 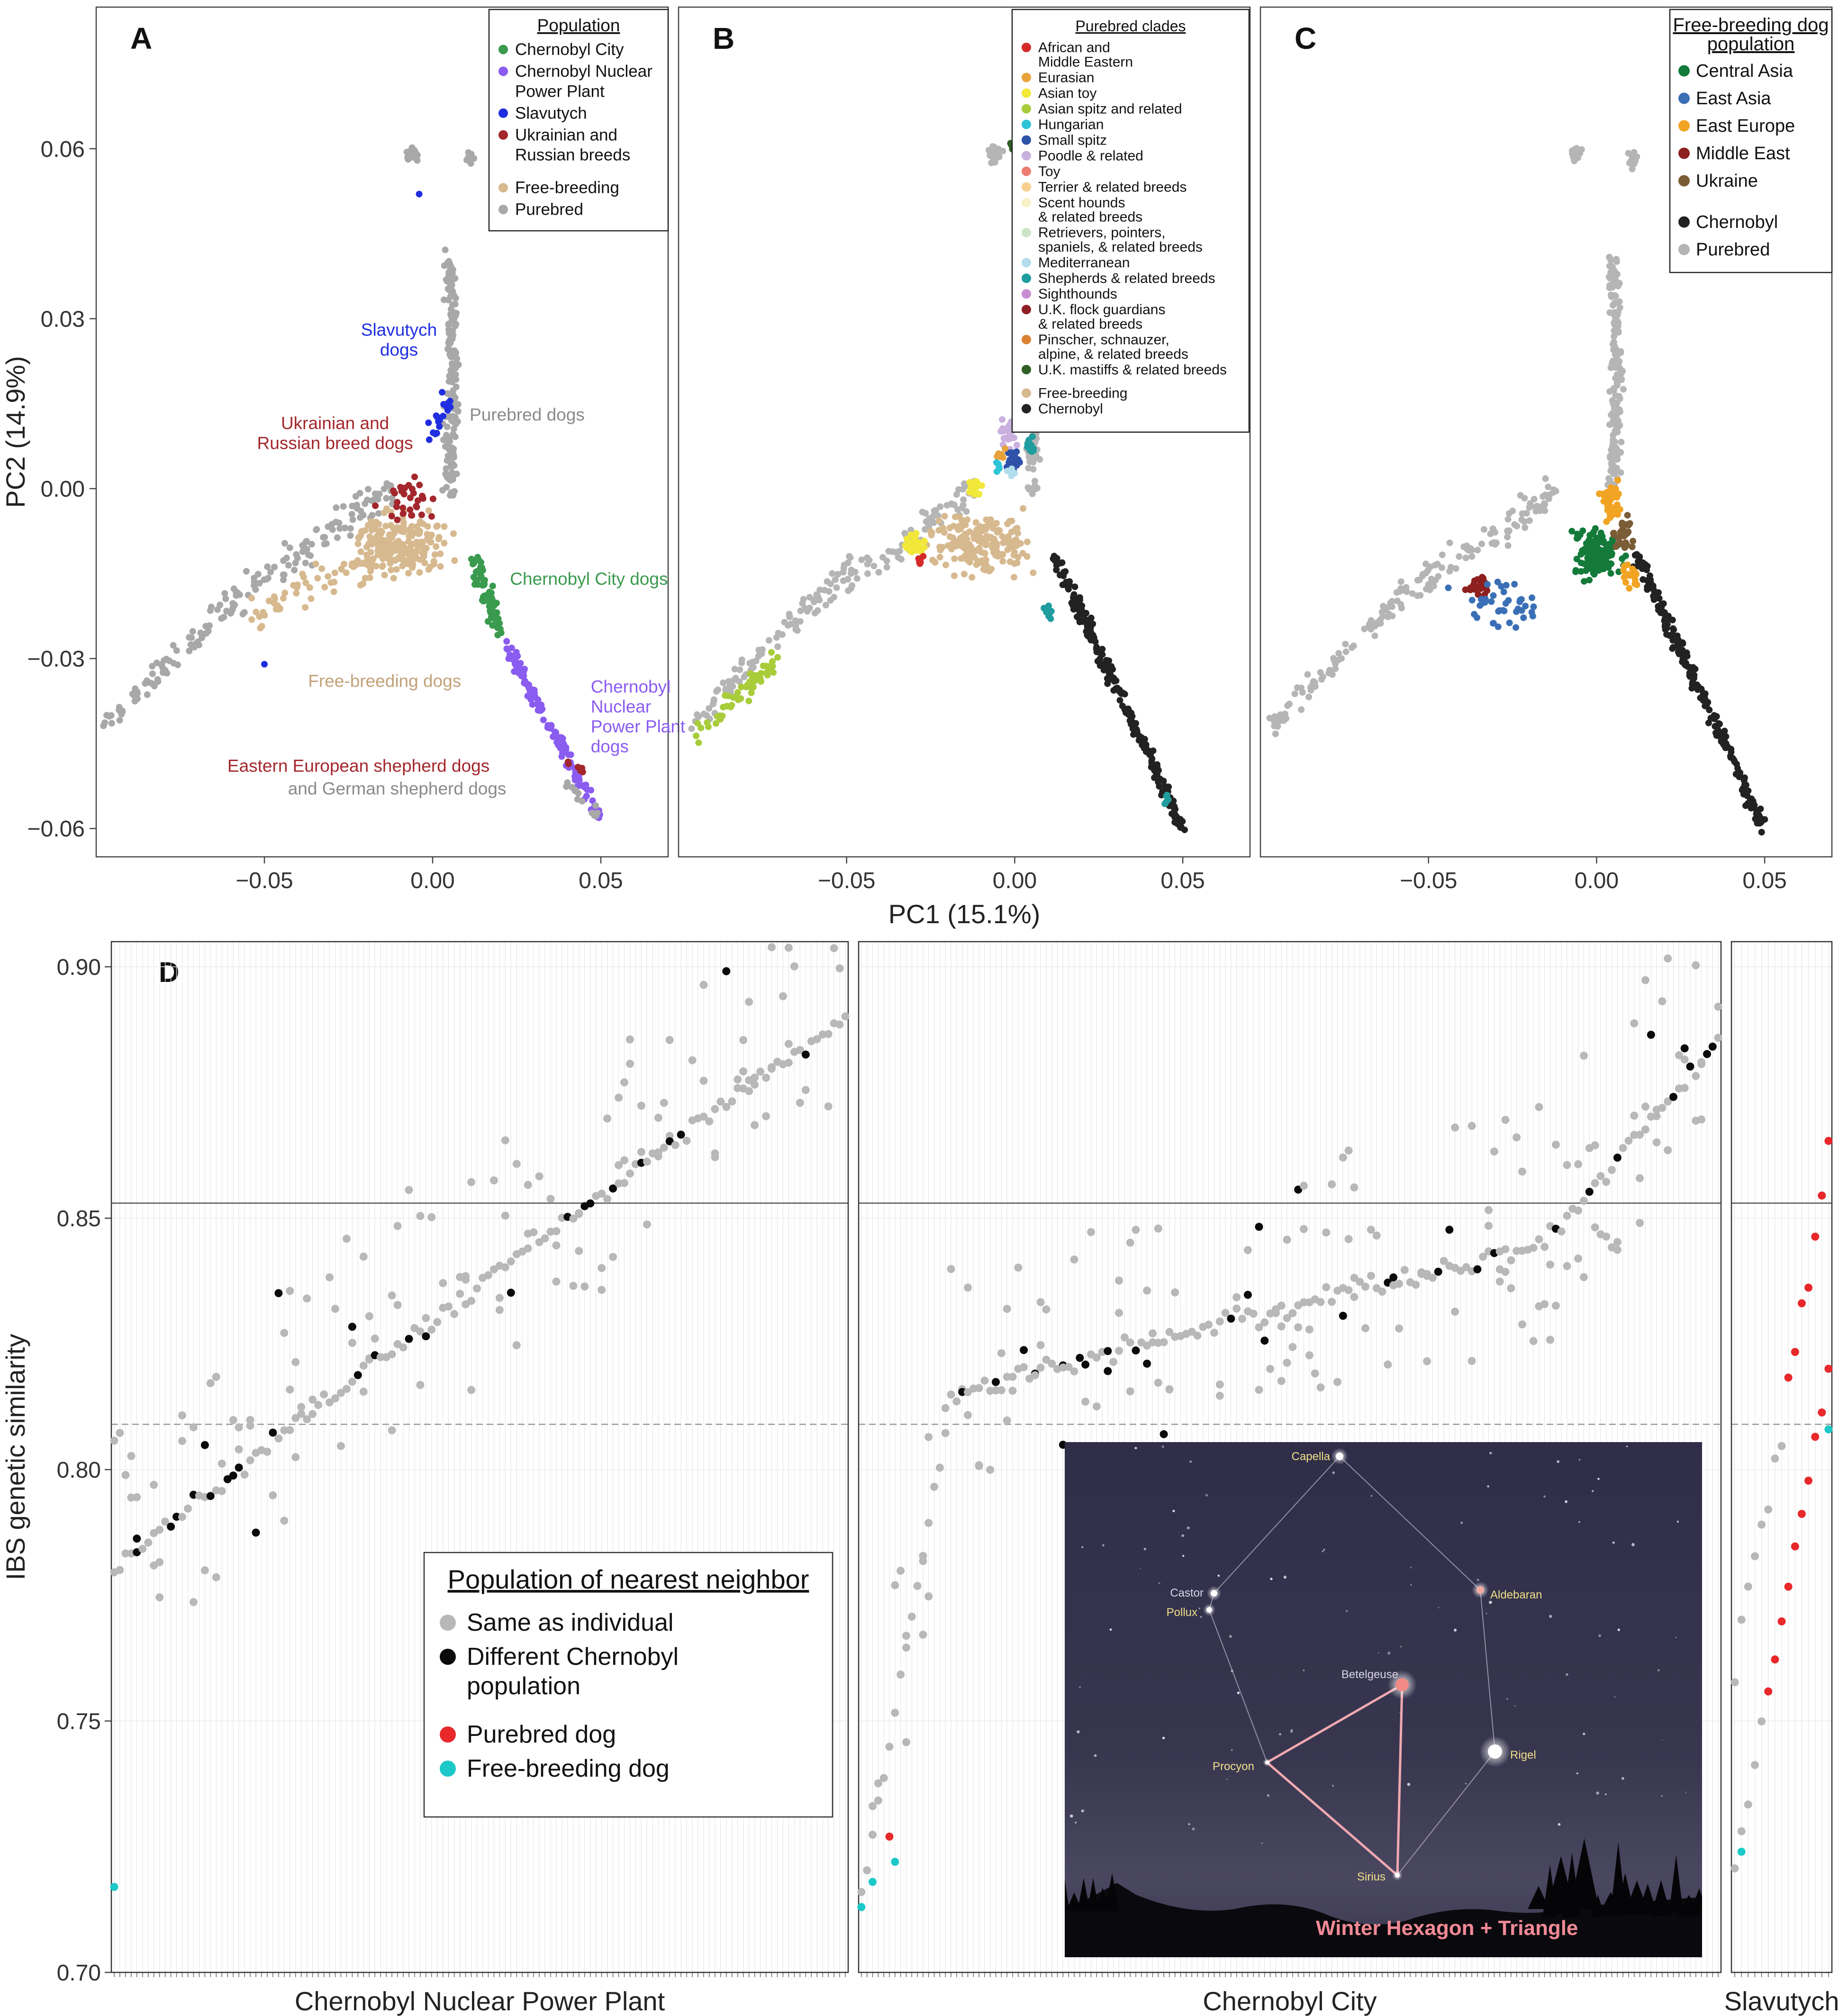 I want to click on star-label: Pollux, so click(x=1182, y=1612).